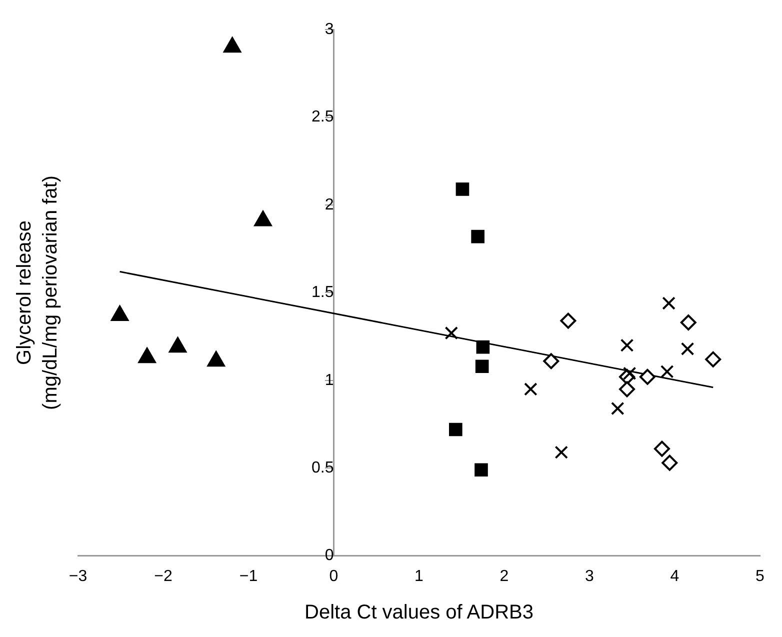 Image resolution: width=782 pixels, height=637 pixels. I want to click on y-tick-label: 1, so click(329, 380).